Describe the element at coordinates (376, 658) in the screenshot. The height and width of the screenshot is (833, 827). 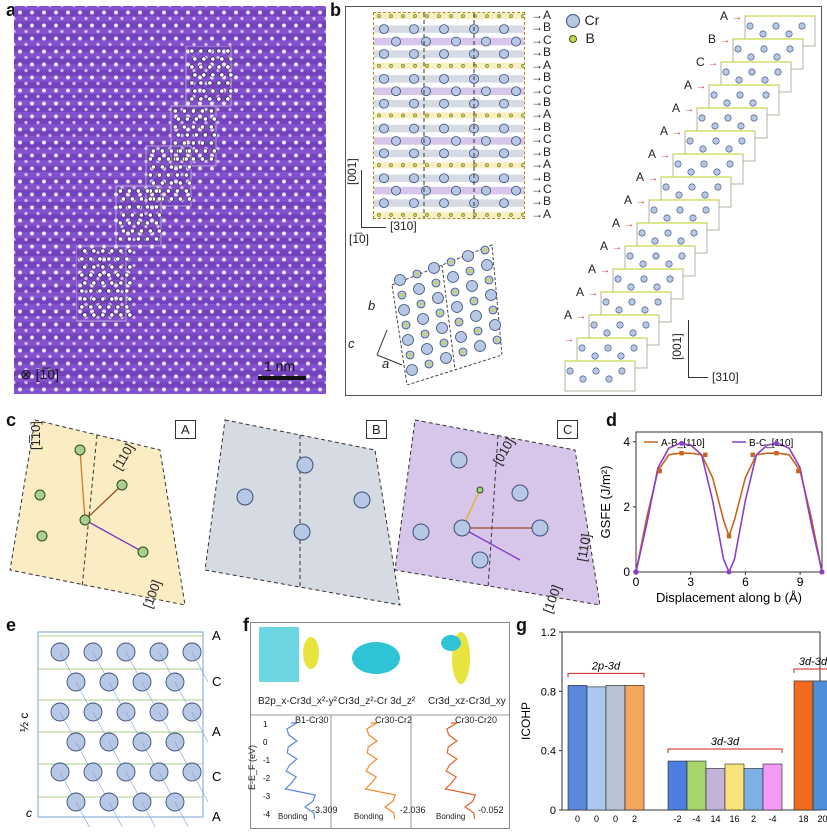
I see `orbital-lobe` at that location.